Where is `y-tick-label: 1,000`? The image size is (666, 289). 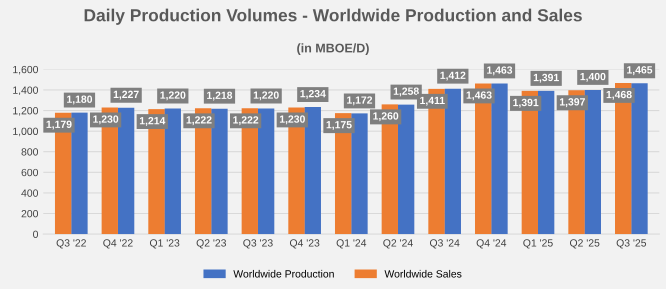 y-tick-label: 1,000 is located at coordinates (25, 132).